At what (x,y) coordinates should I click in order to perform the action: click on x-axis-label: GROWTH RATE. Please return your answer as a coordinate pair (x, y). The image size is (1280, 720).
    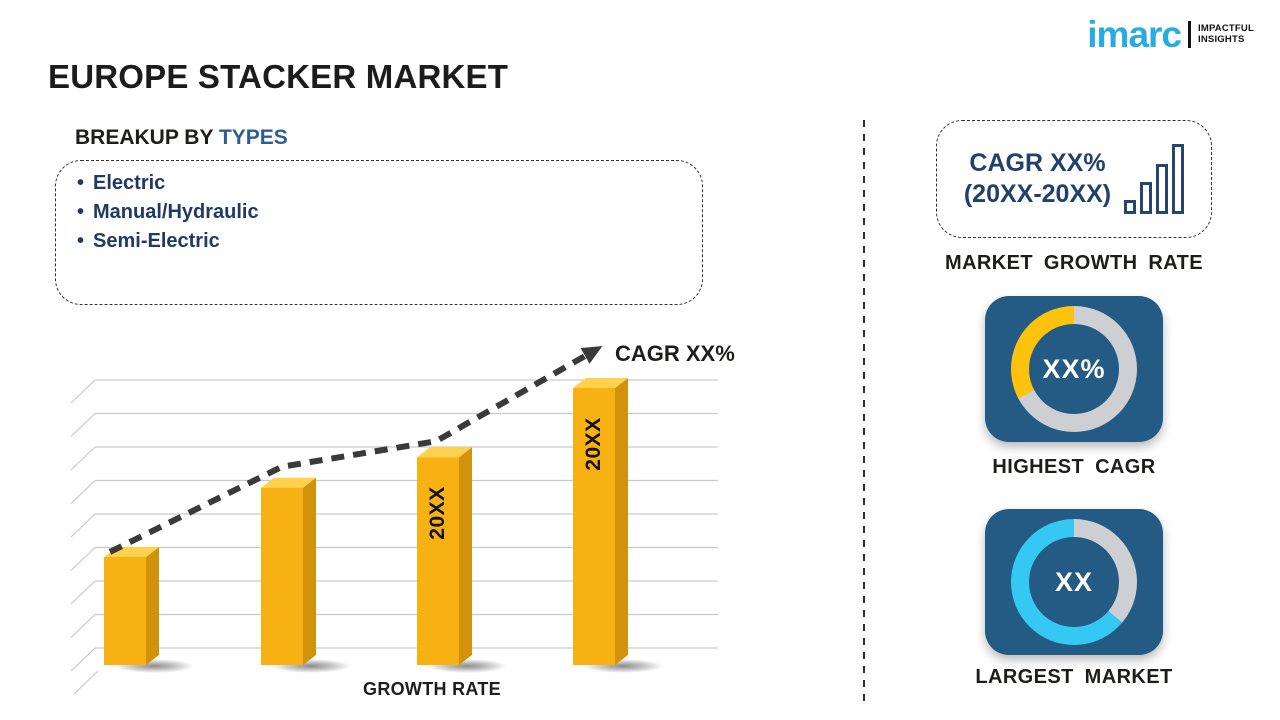
    Looking at the image, I should click on (432, 689).